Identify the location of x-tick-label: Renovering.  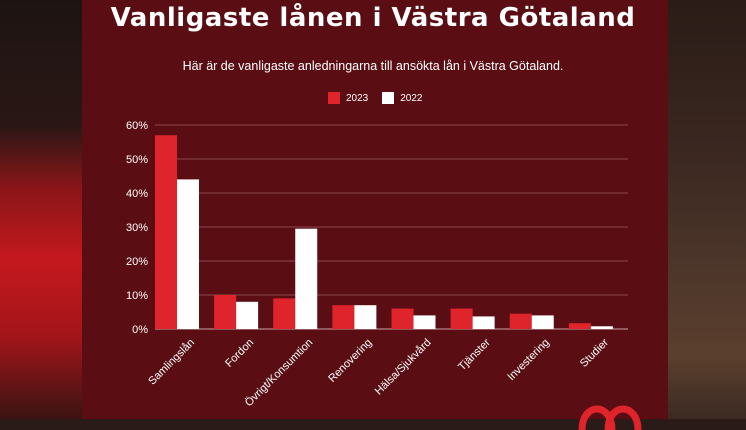
(350, 361).